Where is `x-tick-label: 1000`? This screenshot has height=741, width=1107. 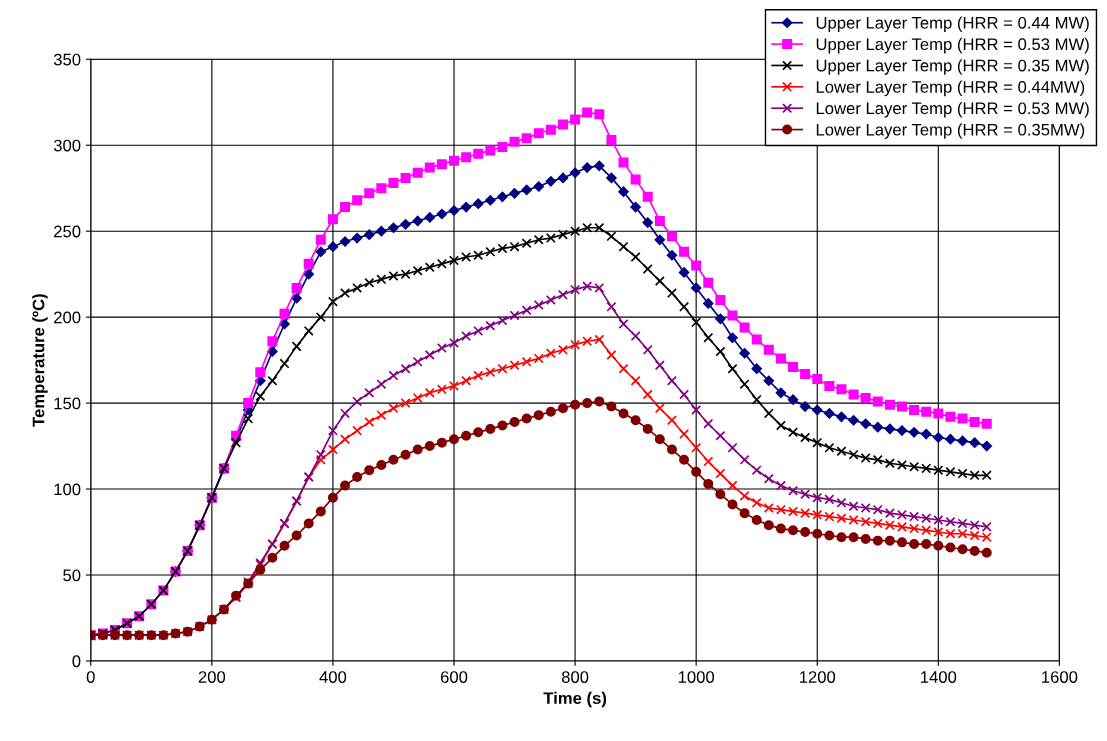 x-tick-label: 1000 is located at coordinates (696, 677).